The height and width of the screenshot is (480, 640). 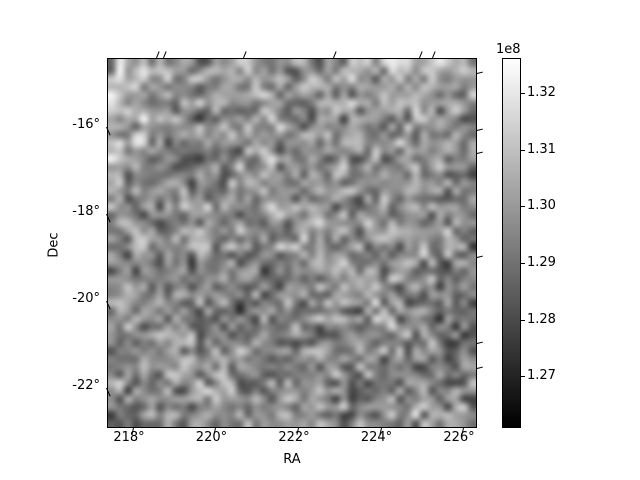 What do you see at coordinates (294, 437) in the screenshot?
I see `x-tick-label: 222°` at bounding box center [294, 437].